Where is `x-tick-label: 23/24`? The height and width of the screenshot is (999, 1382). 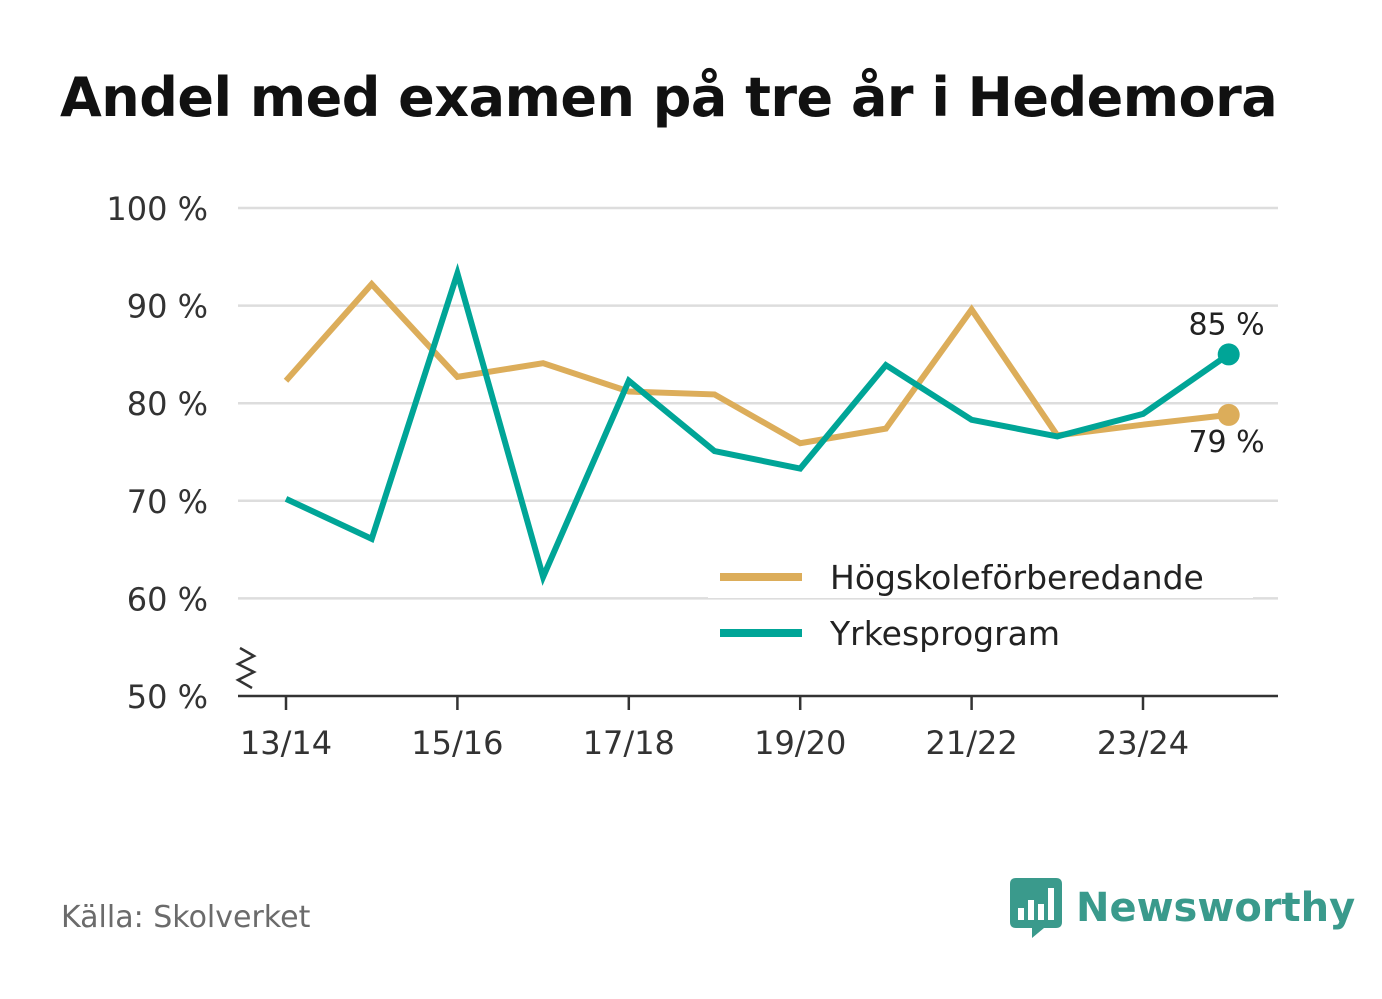
x-tick-label: 23/24 is located at coordinates (1143, 743).